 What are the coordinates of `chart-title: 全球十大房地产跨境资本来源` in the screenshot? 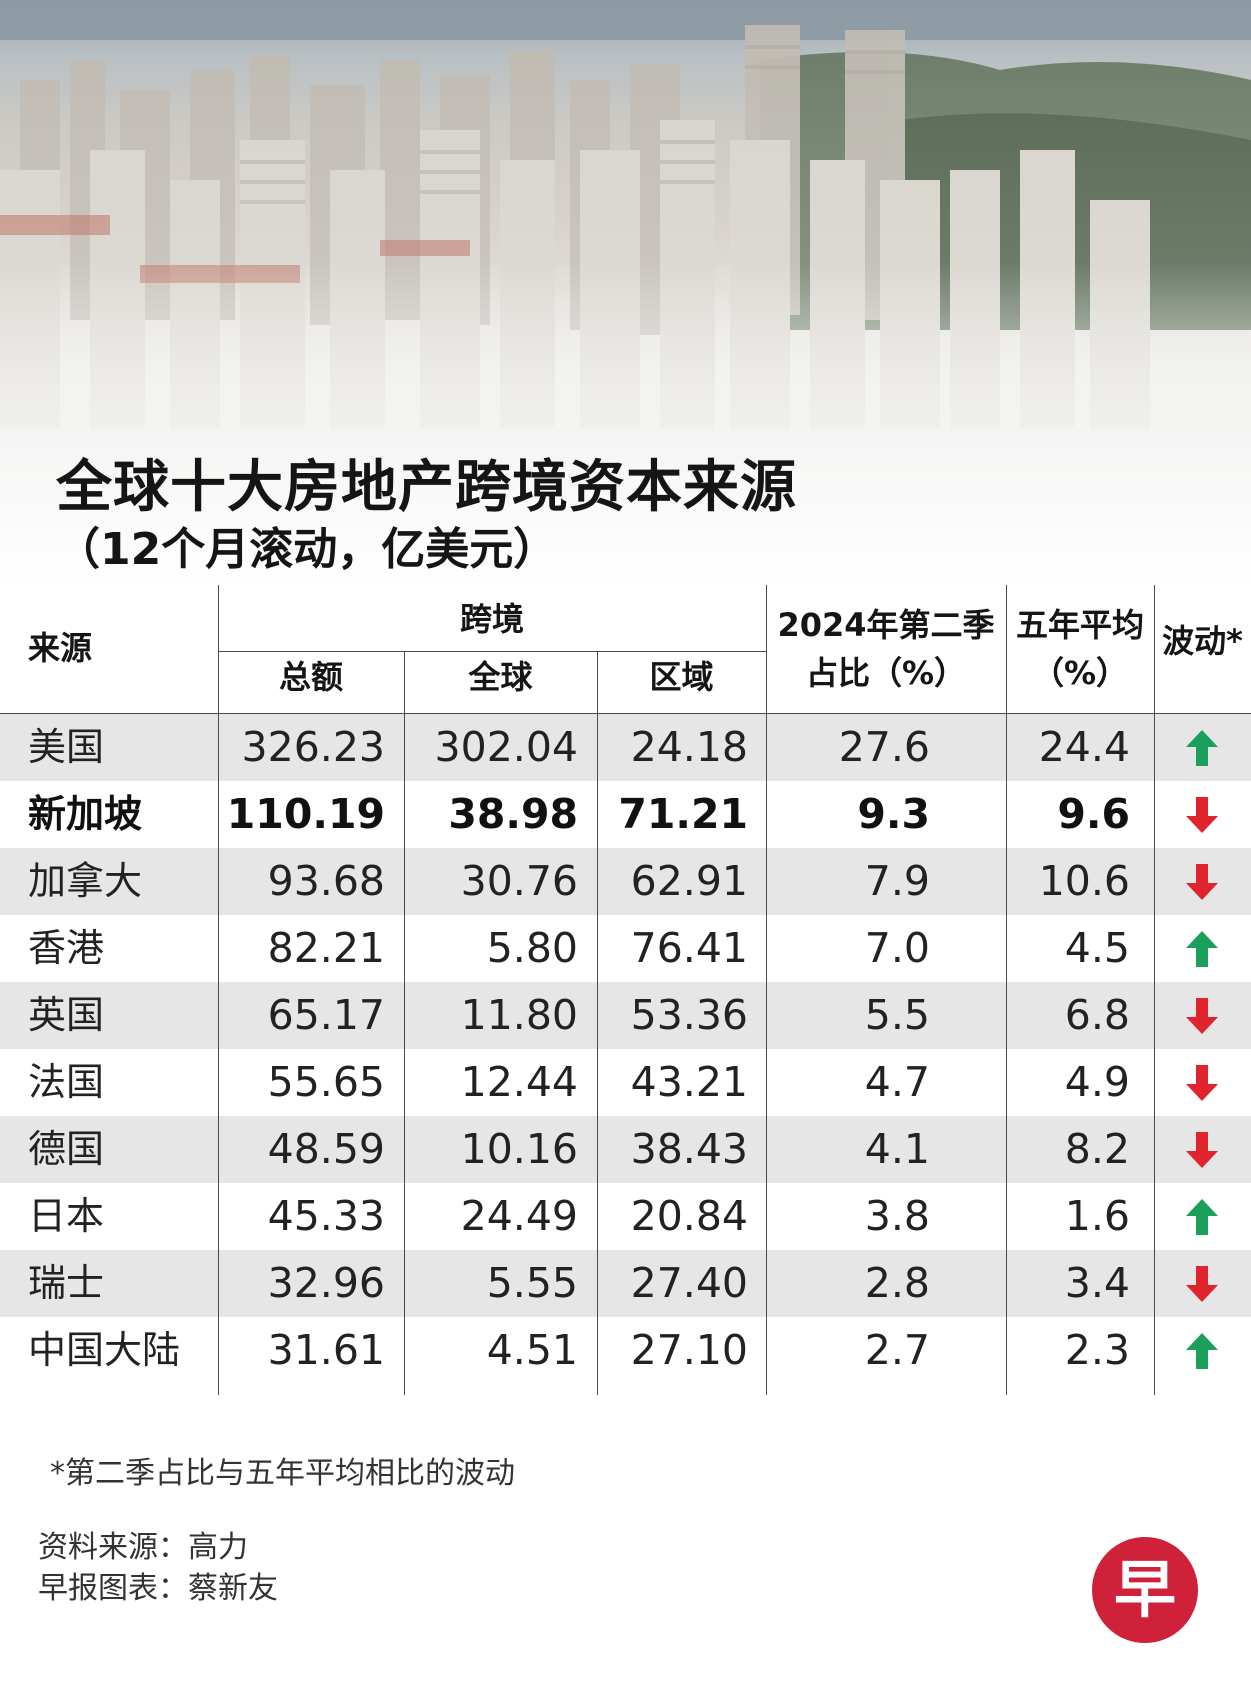 It's located at (426, 487).